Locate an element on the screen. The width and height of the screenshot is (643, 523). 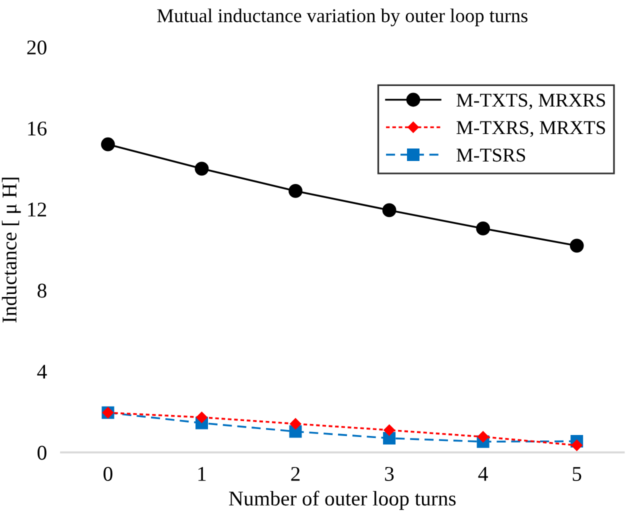
x-tick-label: 2 is located at coordinates (295, 473).